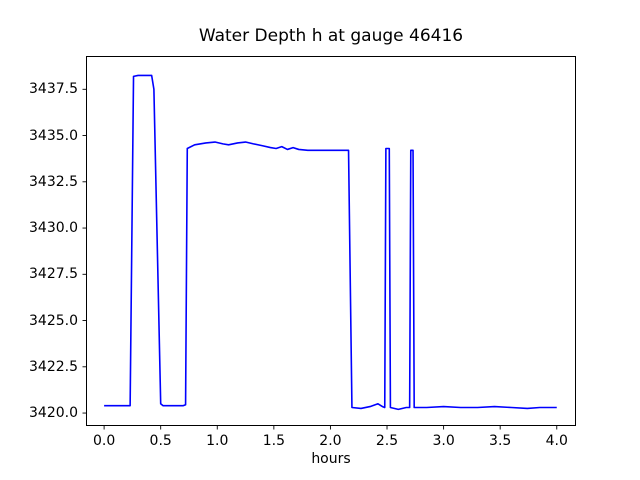  I want to click on y-tick-label: 3430.0, so click(53, 228).